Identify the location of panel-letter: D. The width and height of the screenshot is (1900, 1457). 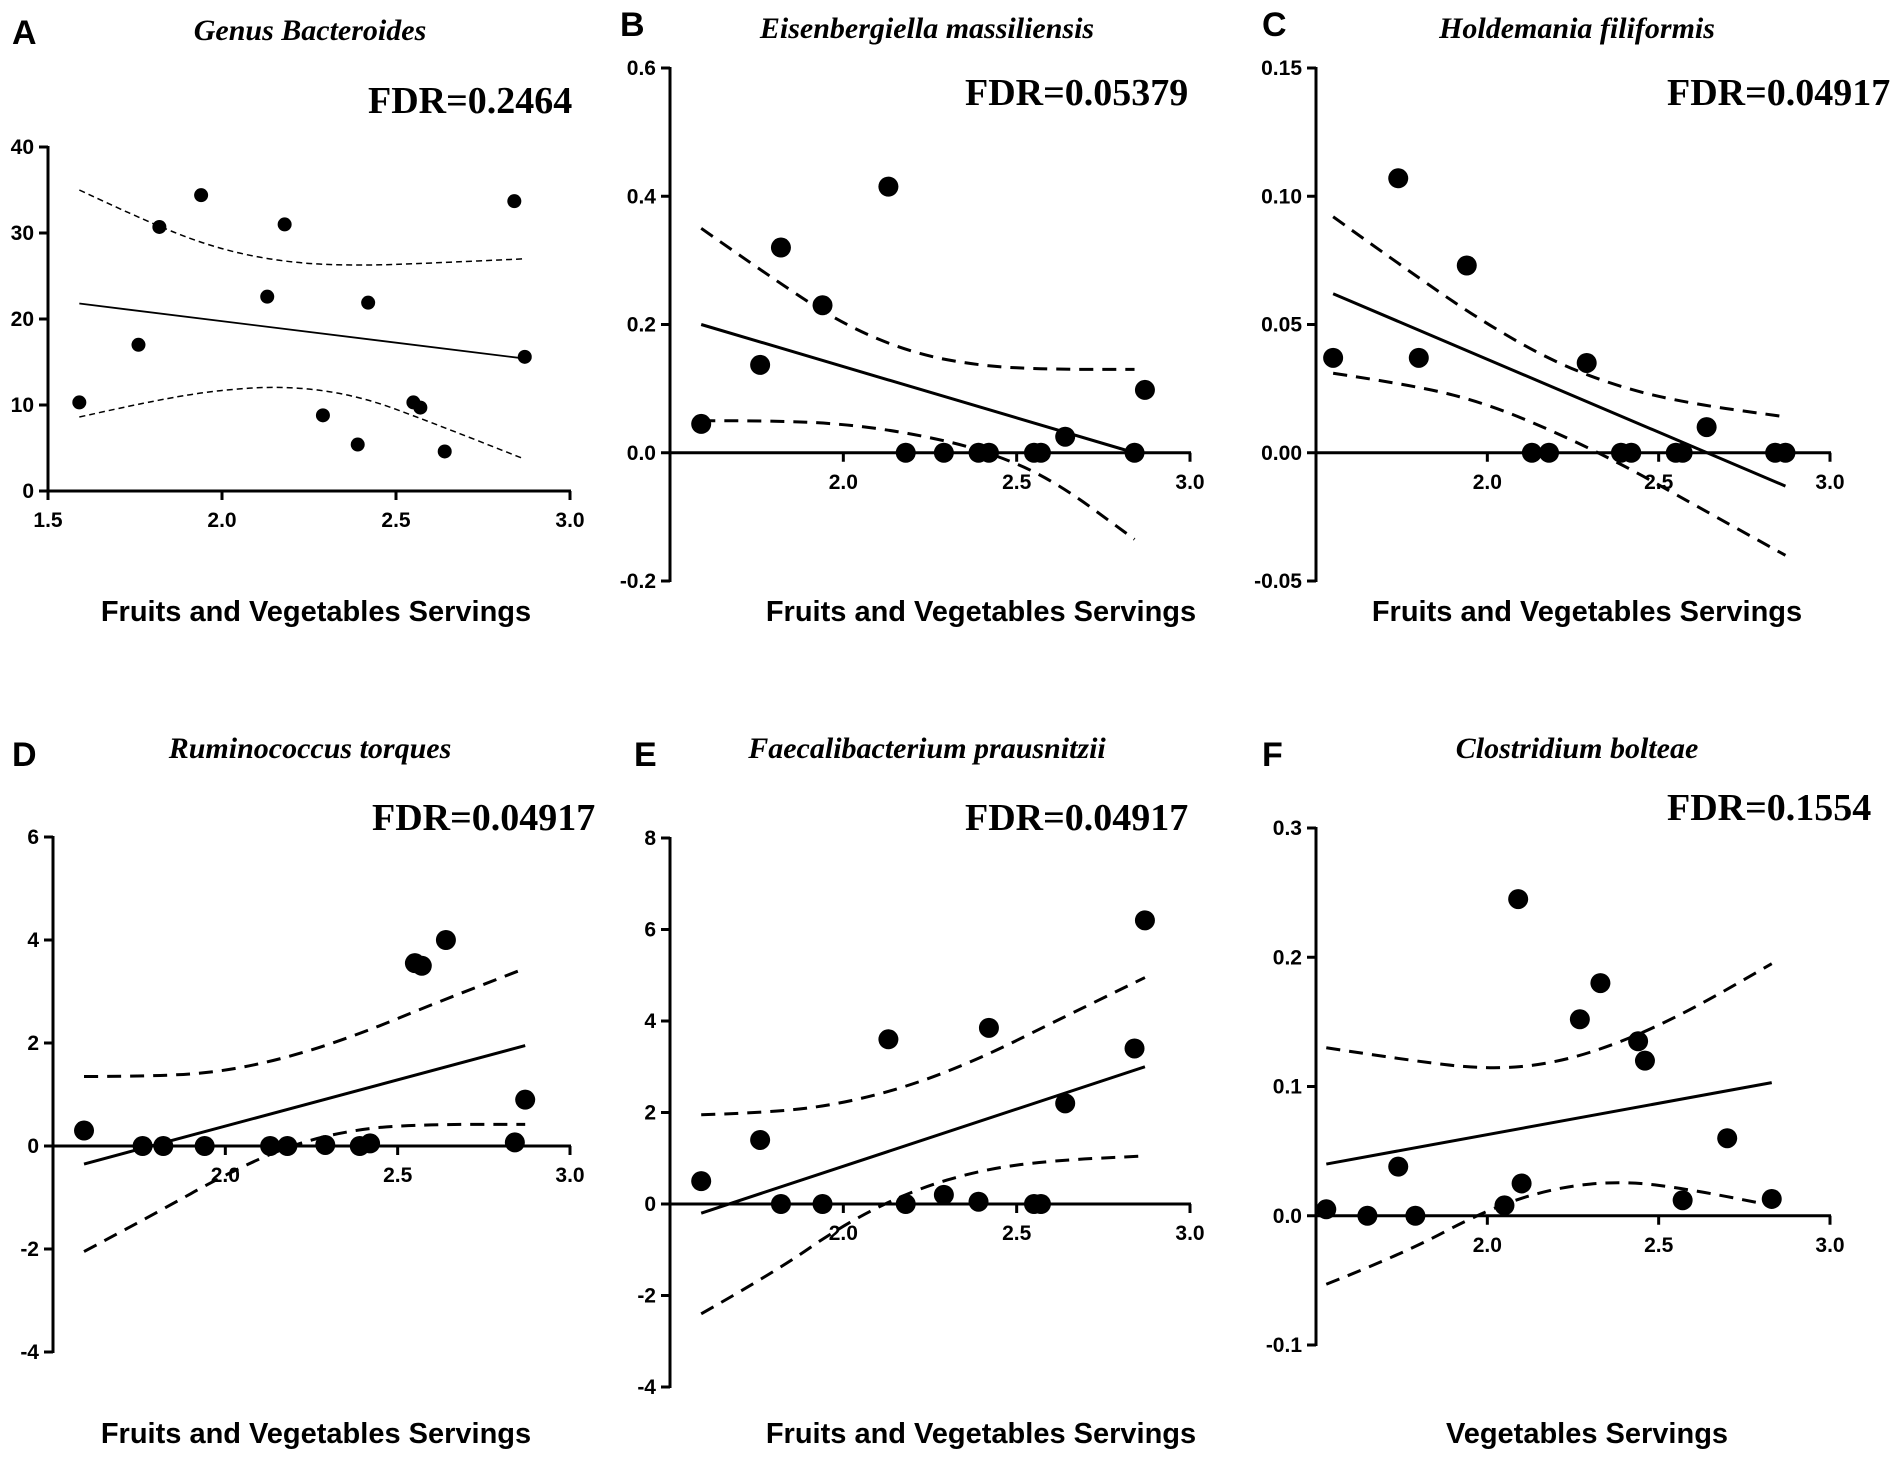
(24, 755).